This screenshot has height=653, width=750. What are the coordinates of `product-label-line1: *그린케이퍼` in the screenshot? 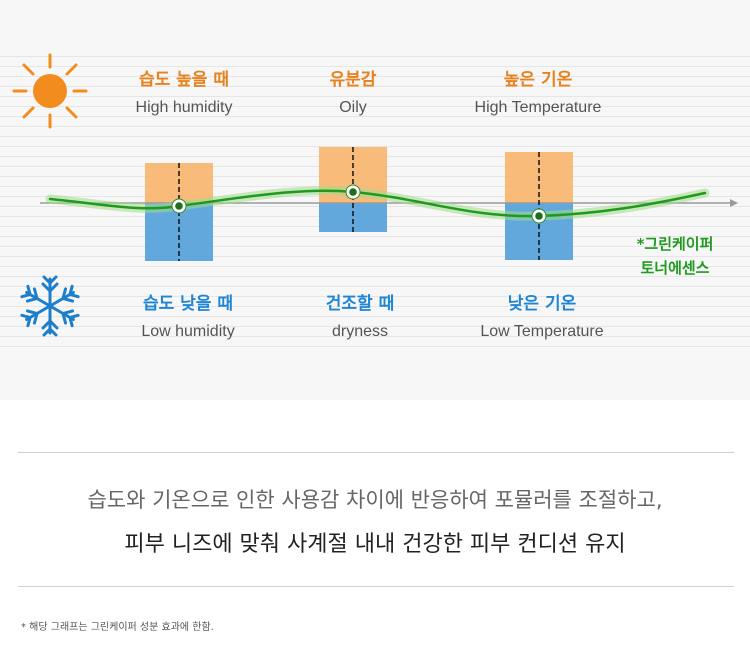 It's located at (675, 244).